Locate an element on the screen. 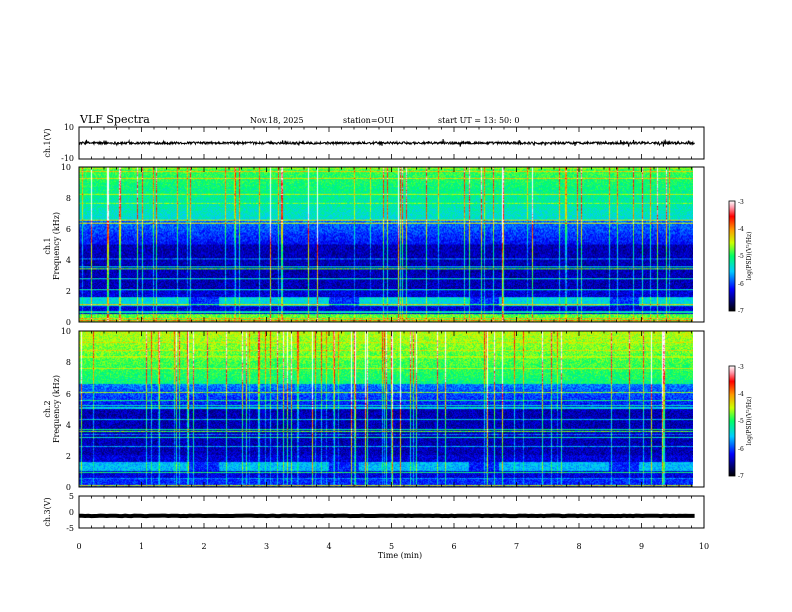 The width and height of the screenshot is (792, 612). ch3-ytick-bottom: -5 is located at coordinates (70, 528).